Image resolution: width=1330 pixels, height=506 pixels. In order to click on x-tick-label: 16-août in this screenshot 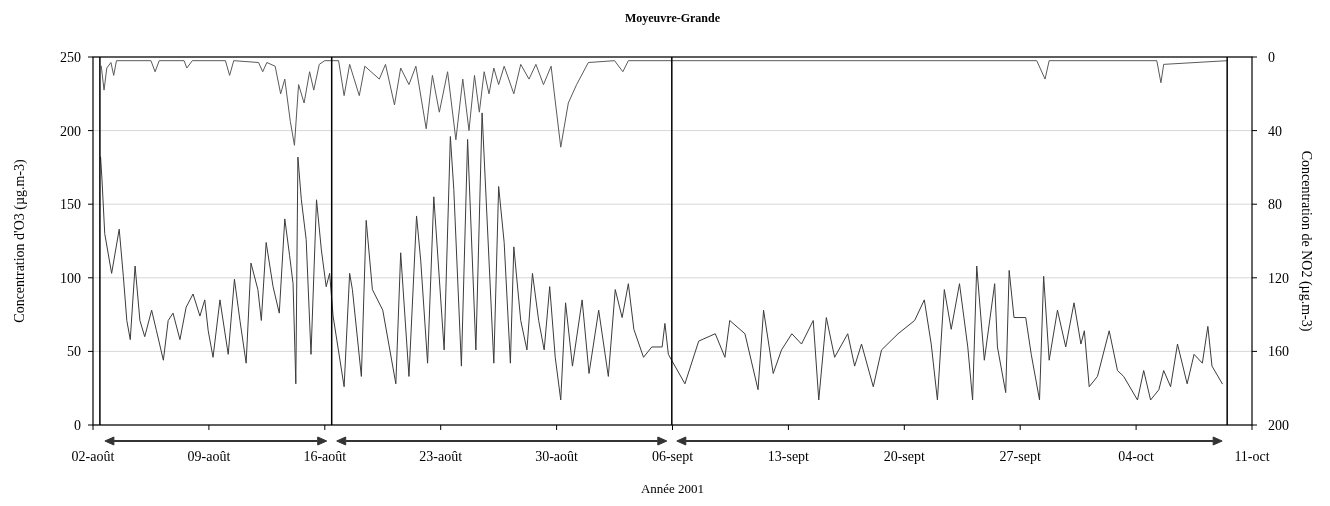, I will do `click(325, 456)`.